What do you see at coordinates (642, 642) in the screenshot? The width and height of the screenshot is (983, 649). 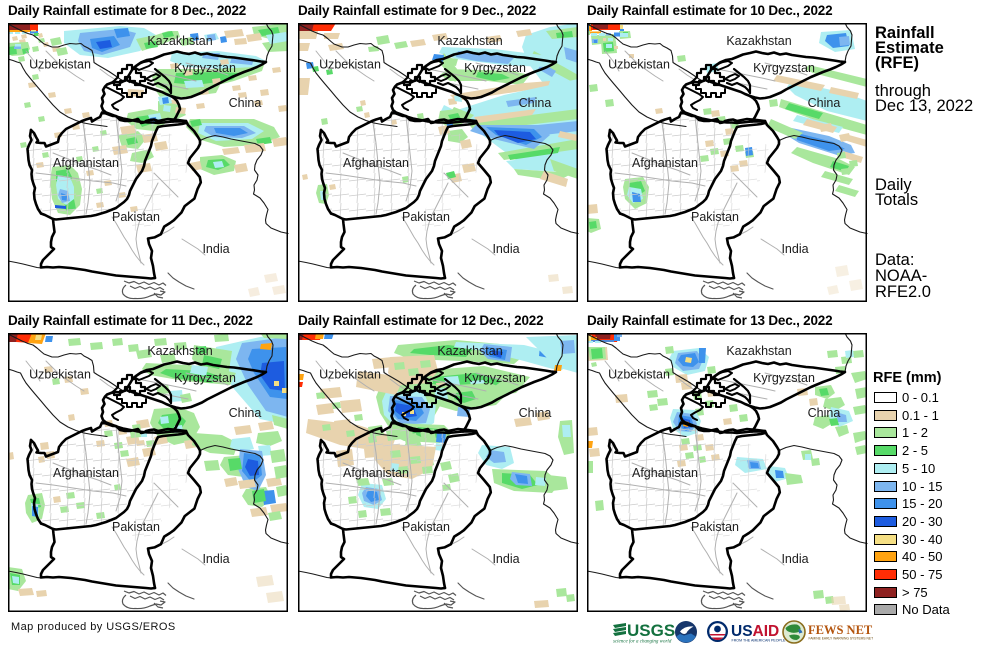 I see `svg-text: science for a changing world` at bounding box center [642, 642].